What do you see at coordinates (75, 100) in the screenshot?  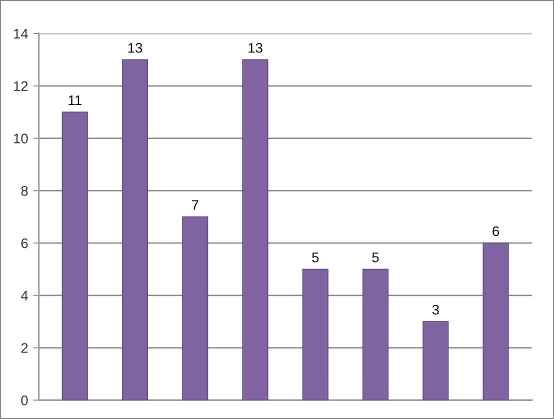 I see `data-label: 11` at bounding box center [75, 100].